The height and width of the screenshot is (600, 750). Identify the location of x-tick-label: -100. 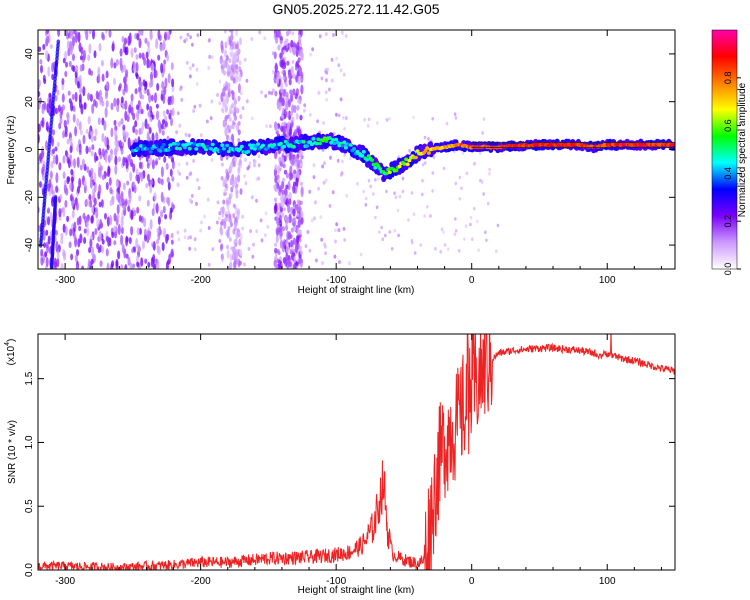
(336, 581).